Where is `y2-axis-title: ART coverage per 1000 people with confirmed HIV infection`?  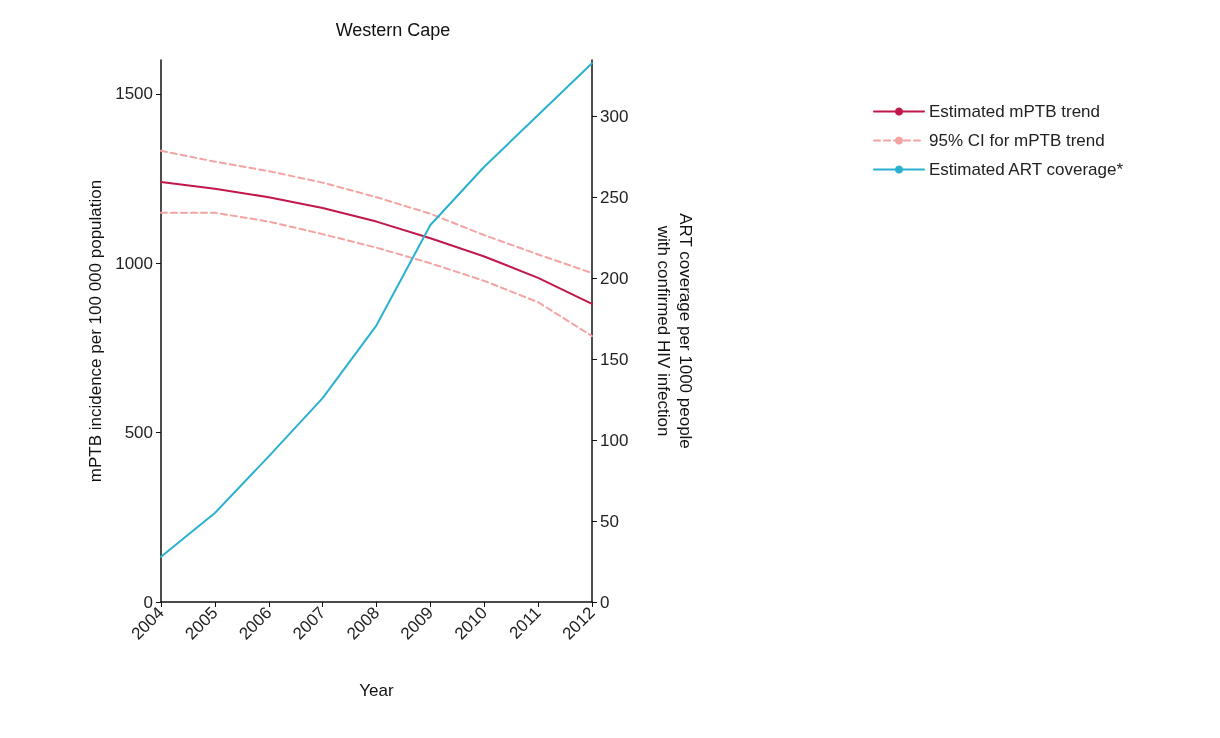 y2-axis-title: ART coverage per 1000 people with confirmed HIV infection is located at coordinates (674, 331).